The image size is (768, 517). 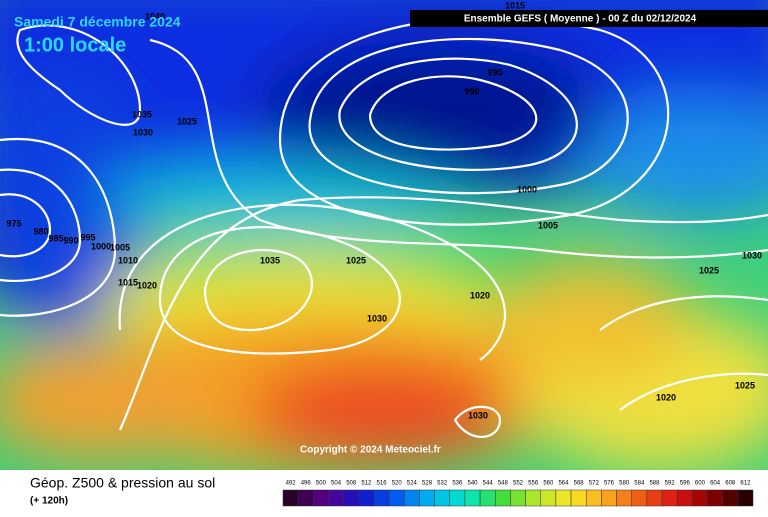 What do you see at coordinates (306, 484) in the screenshot?
I see `scale-label: 496` at bounding box center [306, 484].